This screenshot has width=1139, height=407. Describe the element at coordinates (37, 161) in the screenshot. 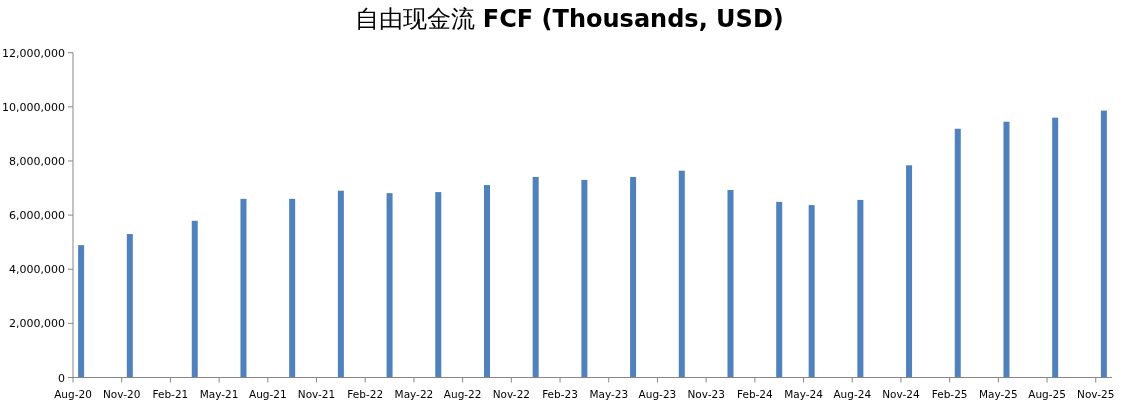

I see `y-tick-label: 8,000,000` at that location.